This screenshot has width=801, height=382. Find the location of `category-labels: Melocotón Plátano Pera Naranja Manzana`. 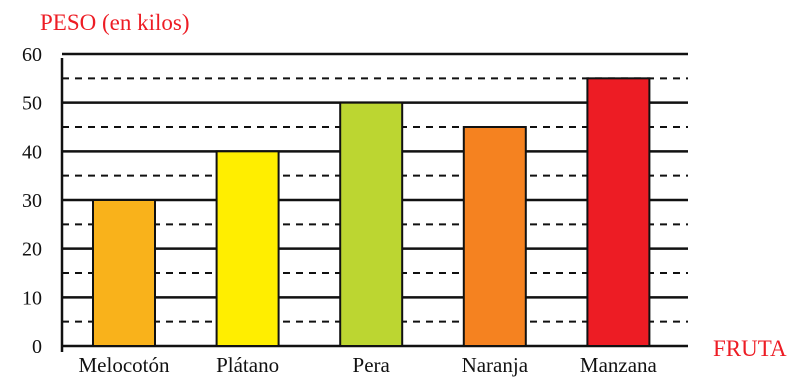

category-labels: Melocotón Plátano Pera Naranja Manzana is located at coordinates (368, 365).